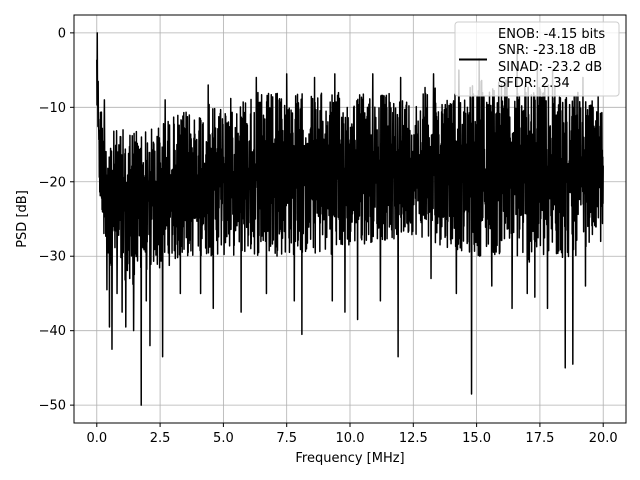 The image size is (640, 480). What do you see at coordinates (62, 33) in the screenshot?
I see `y-tick-label: 0` at bounding box center [62, 33].